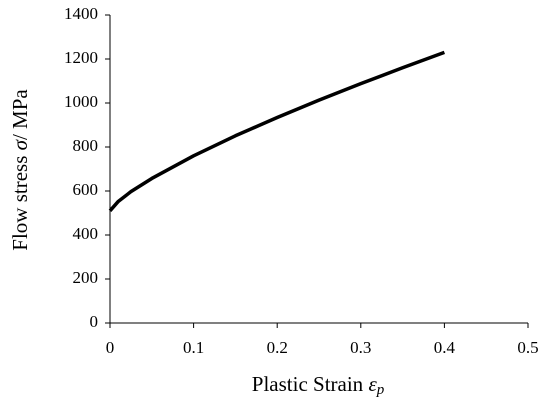 The width and height of the screenshot is (550, 415). I want to click on y-tick-label: 800, so click(86, 145).